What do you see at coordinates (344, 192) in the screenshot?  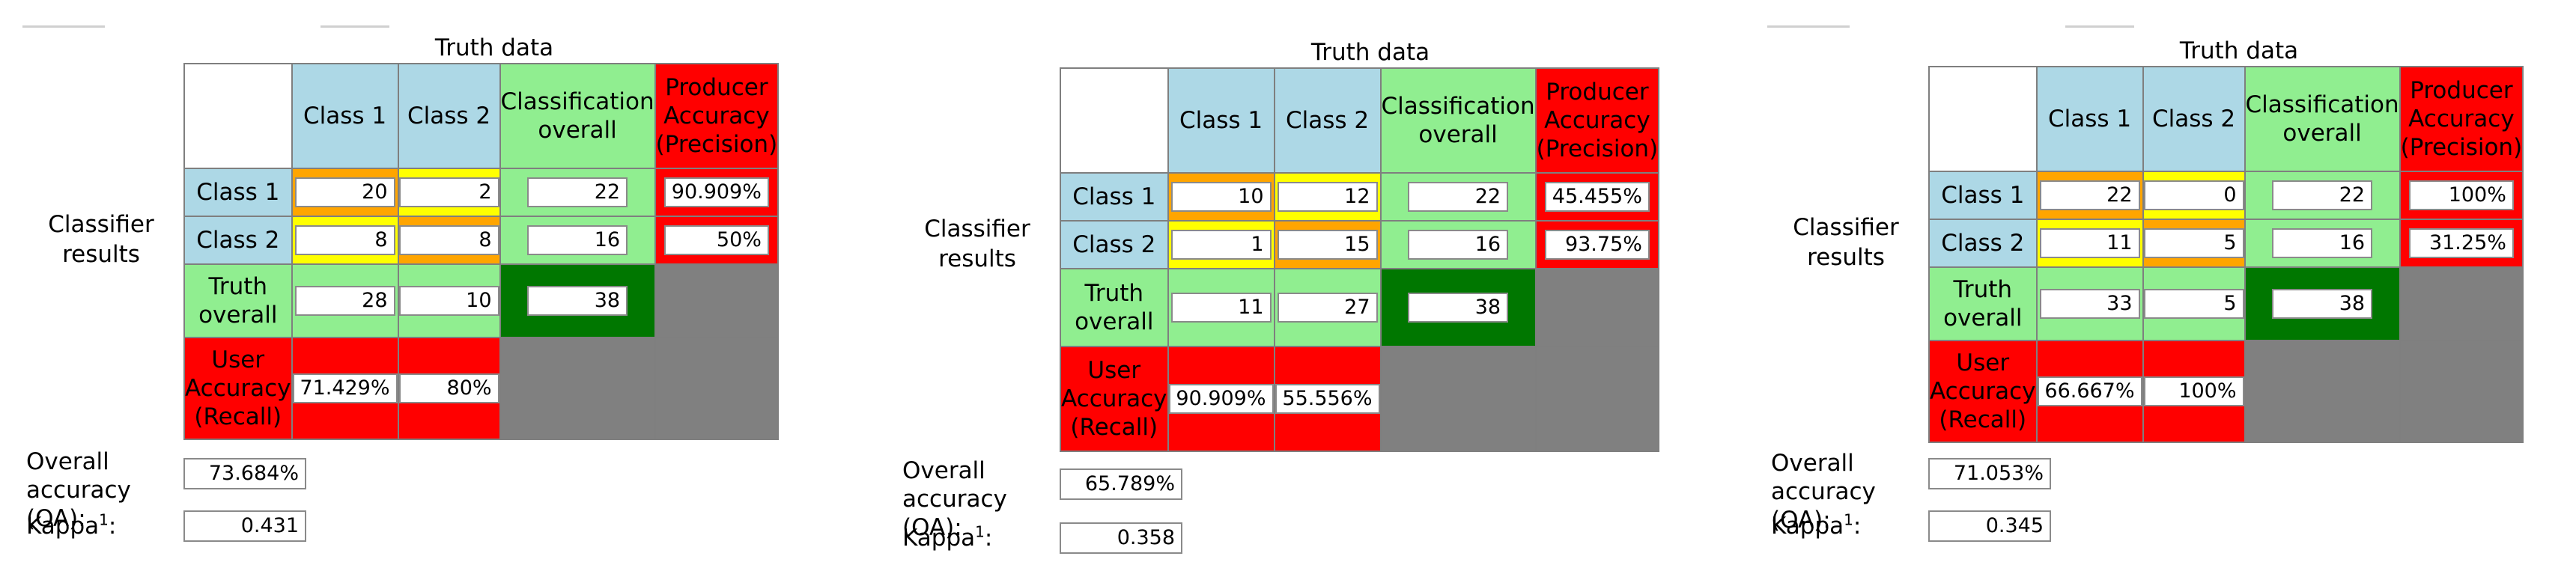 I see `cell-r1-c1-input: 20` at bounding box center [344, 192].